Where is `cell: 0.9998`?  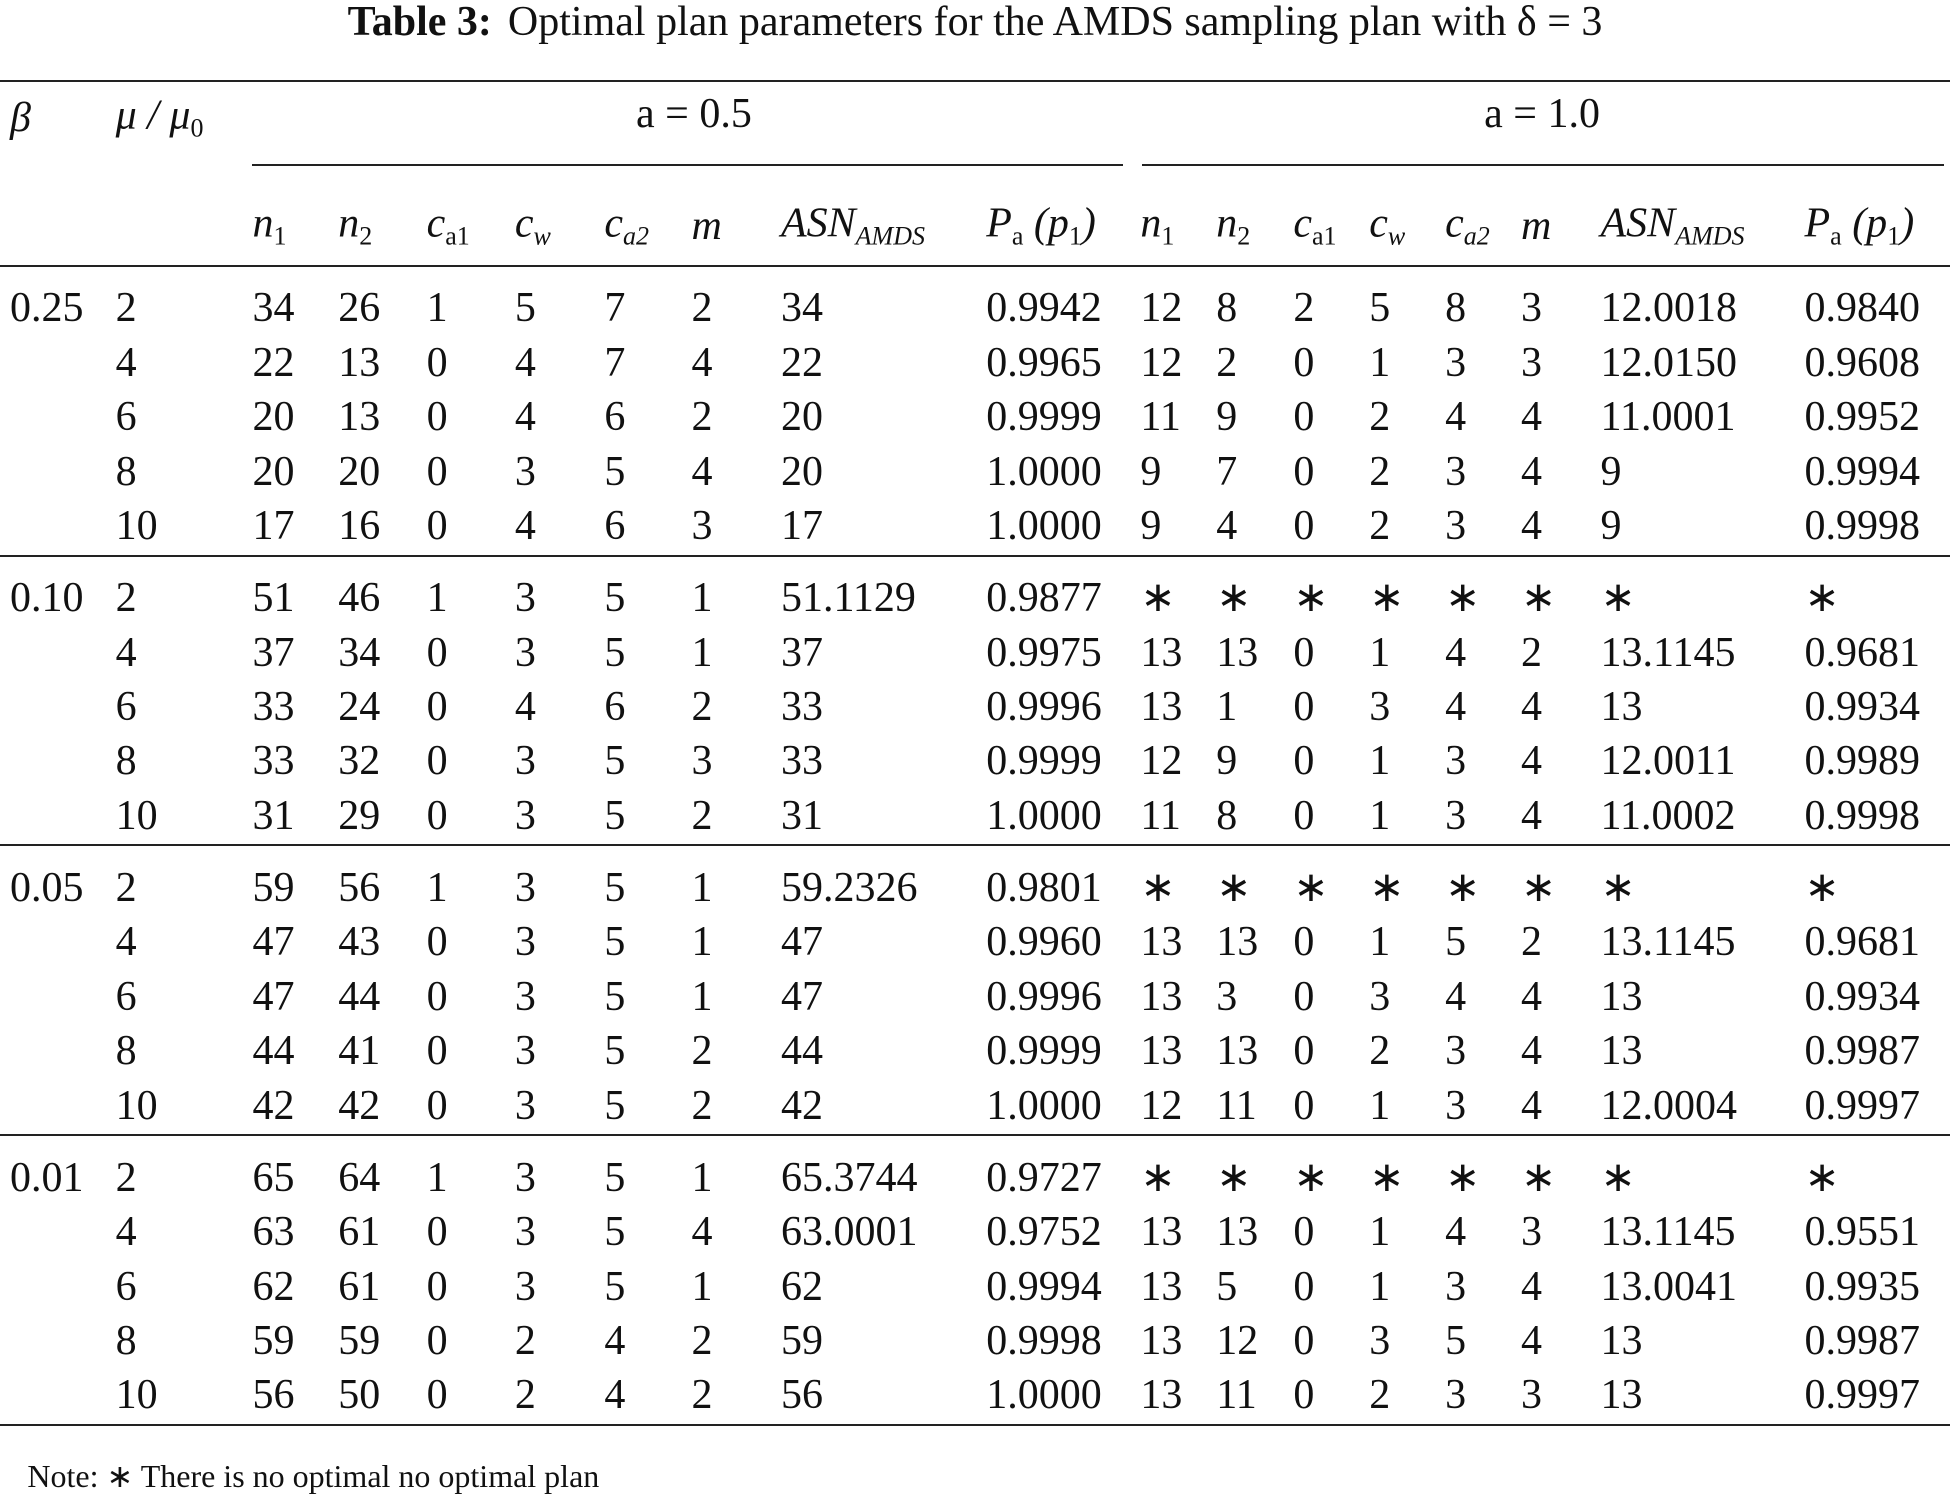
cell: 0.9998 is located at coordinates (1862, 815).